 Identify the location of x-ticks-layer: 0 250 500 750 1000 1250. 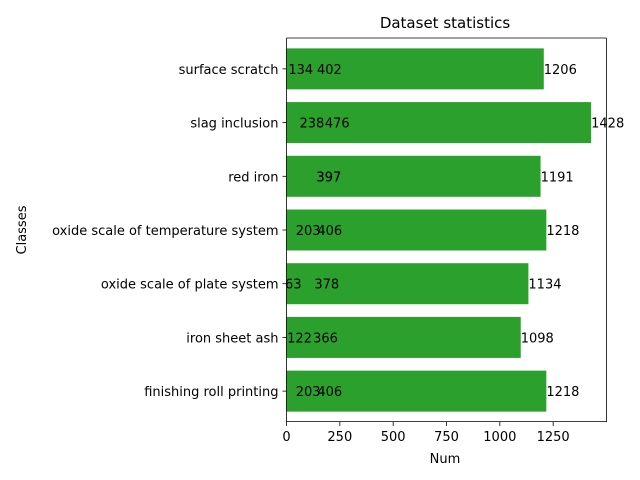
(426, 433).